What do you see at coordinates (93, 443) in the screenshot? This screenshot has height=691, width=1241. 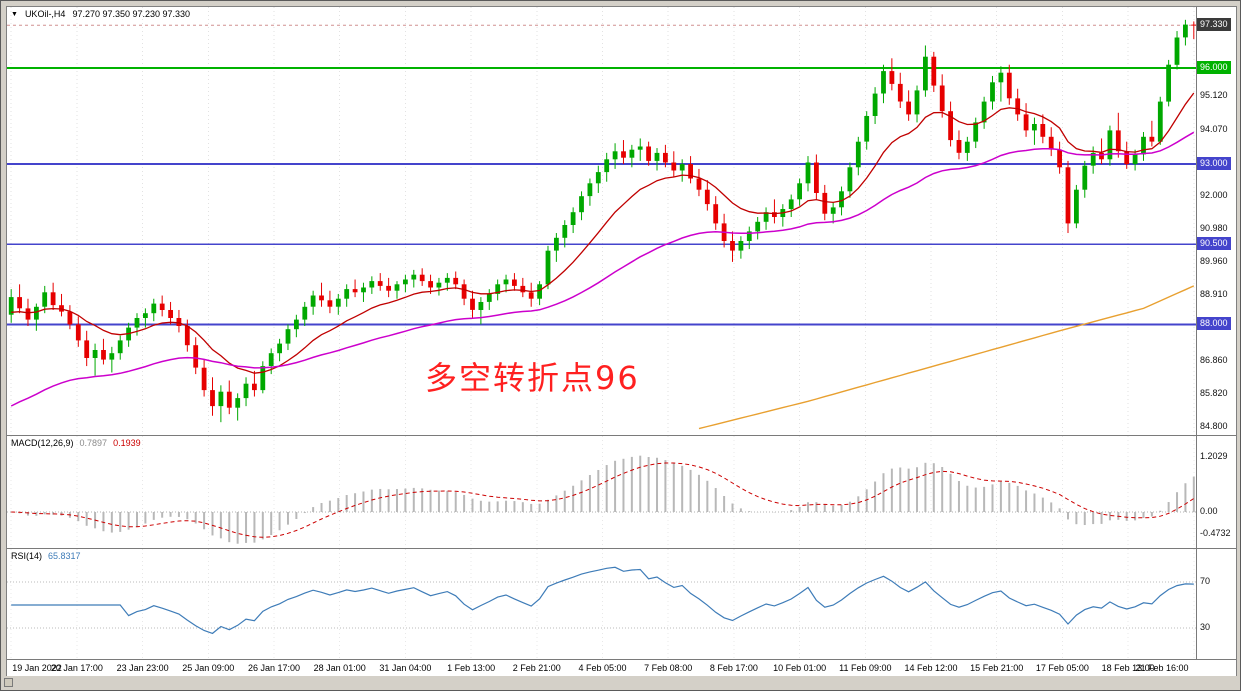 I see `macd-main-value: 0.7897` at bounding box center [93, 443].